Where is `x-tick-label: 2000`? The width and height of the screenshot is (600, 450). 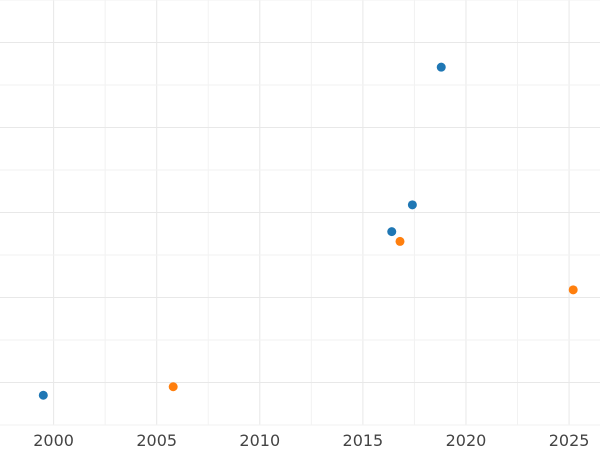
x-tick-label: 2000 is located at coordinates (53, 440).